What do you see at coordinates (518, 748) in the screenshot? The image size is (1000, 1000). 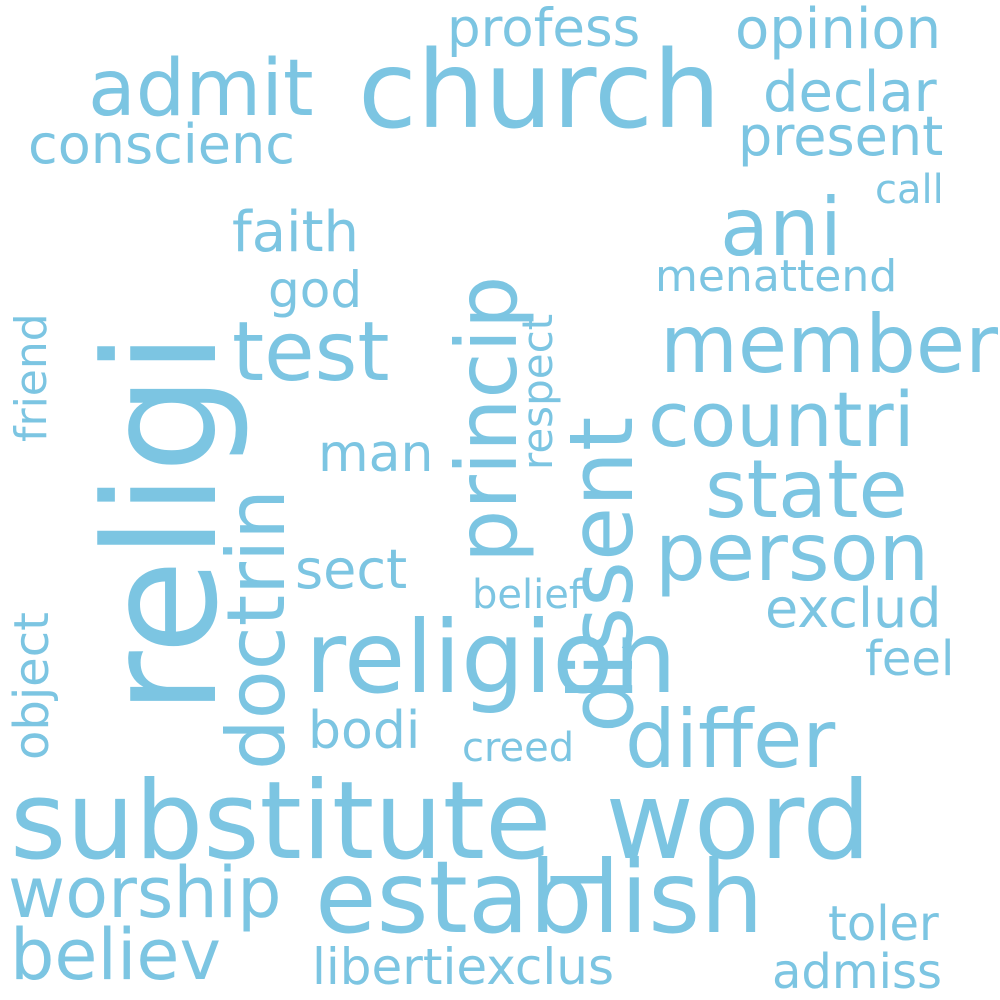 I see `word-creed: creed` at bounding box center [518, 748].